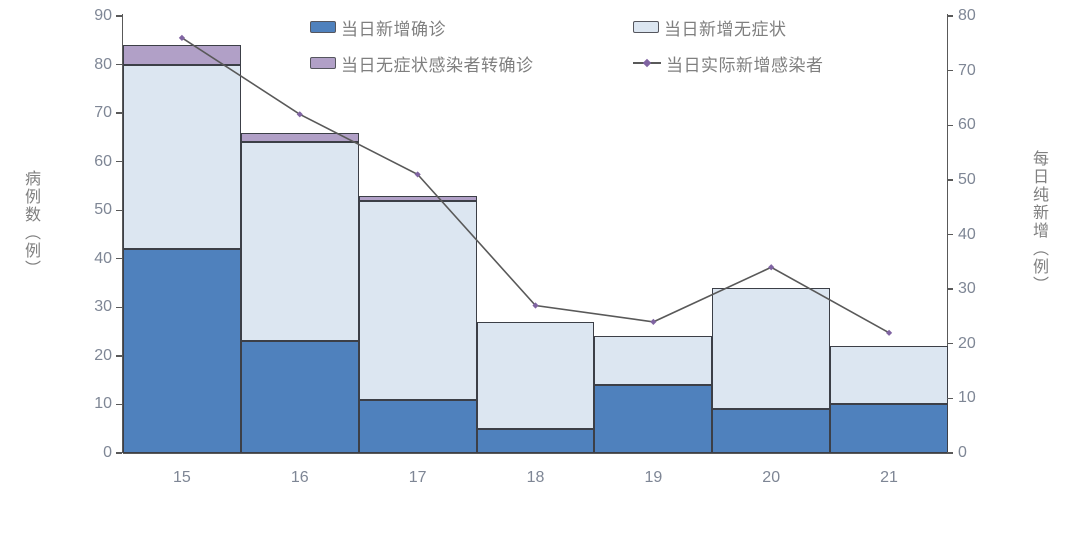 This screenshot has height=554, width=1080. What do you see at coordinates (103, 404) in the screenshot?
I see `left-axis-tick-label: 10` at bounding box center [103, 404].